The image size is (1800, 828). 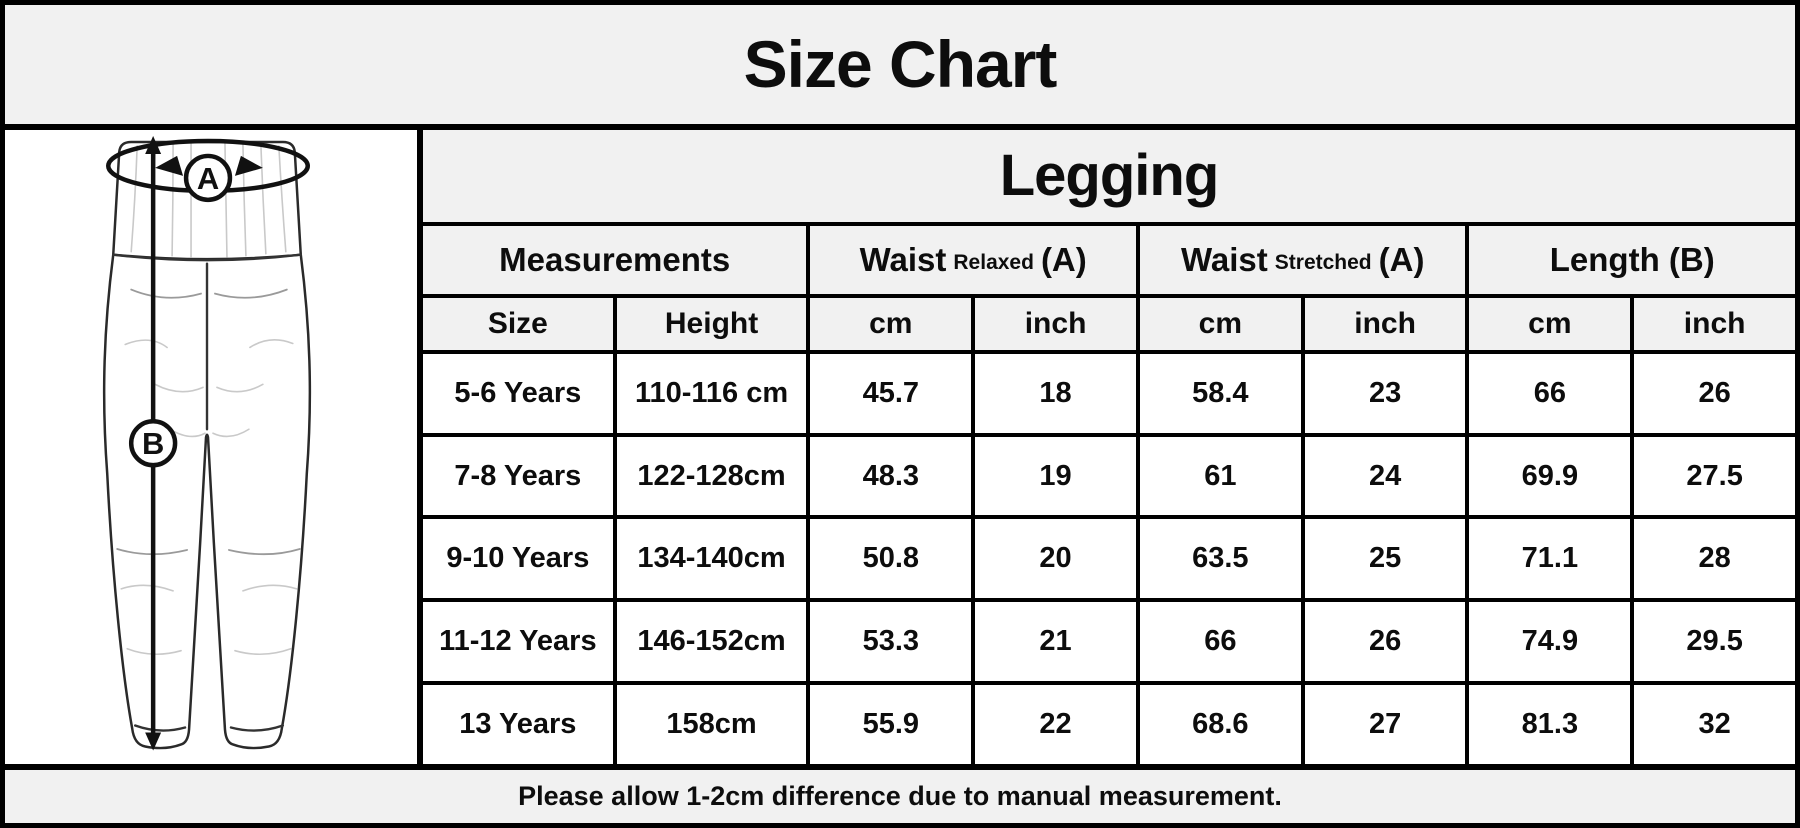 I want to click on table-cell: 48.3, so click(x=891, y=476).